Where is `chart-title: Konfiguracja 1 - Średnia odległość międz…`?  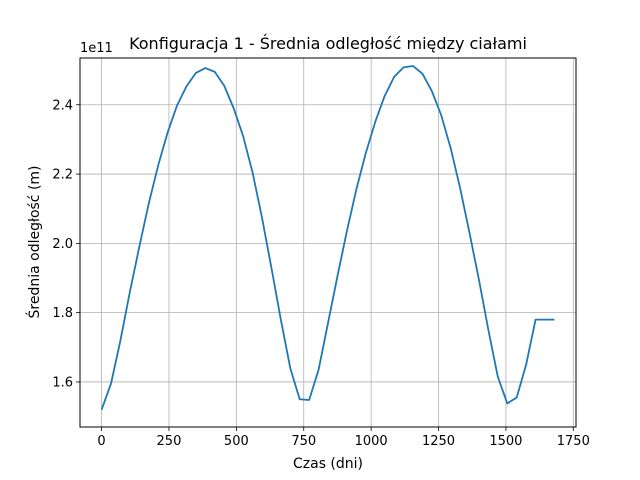
chart-title: Konfiguracja 1 - Średnia odległość międz… is located at coordinates (328, 43).